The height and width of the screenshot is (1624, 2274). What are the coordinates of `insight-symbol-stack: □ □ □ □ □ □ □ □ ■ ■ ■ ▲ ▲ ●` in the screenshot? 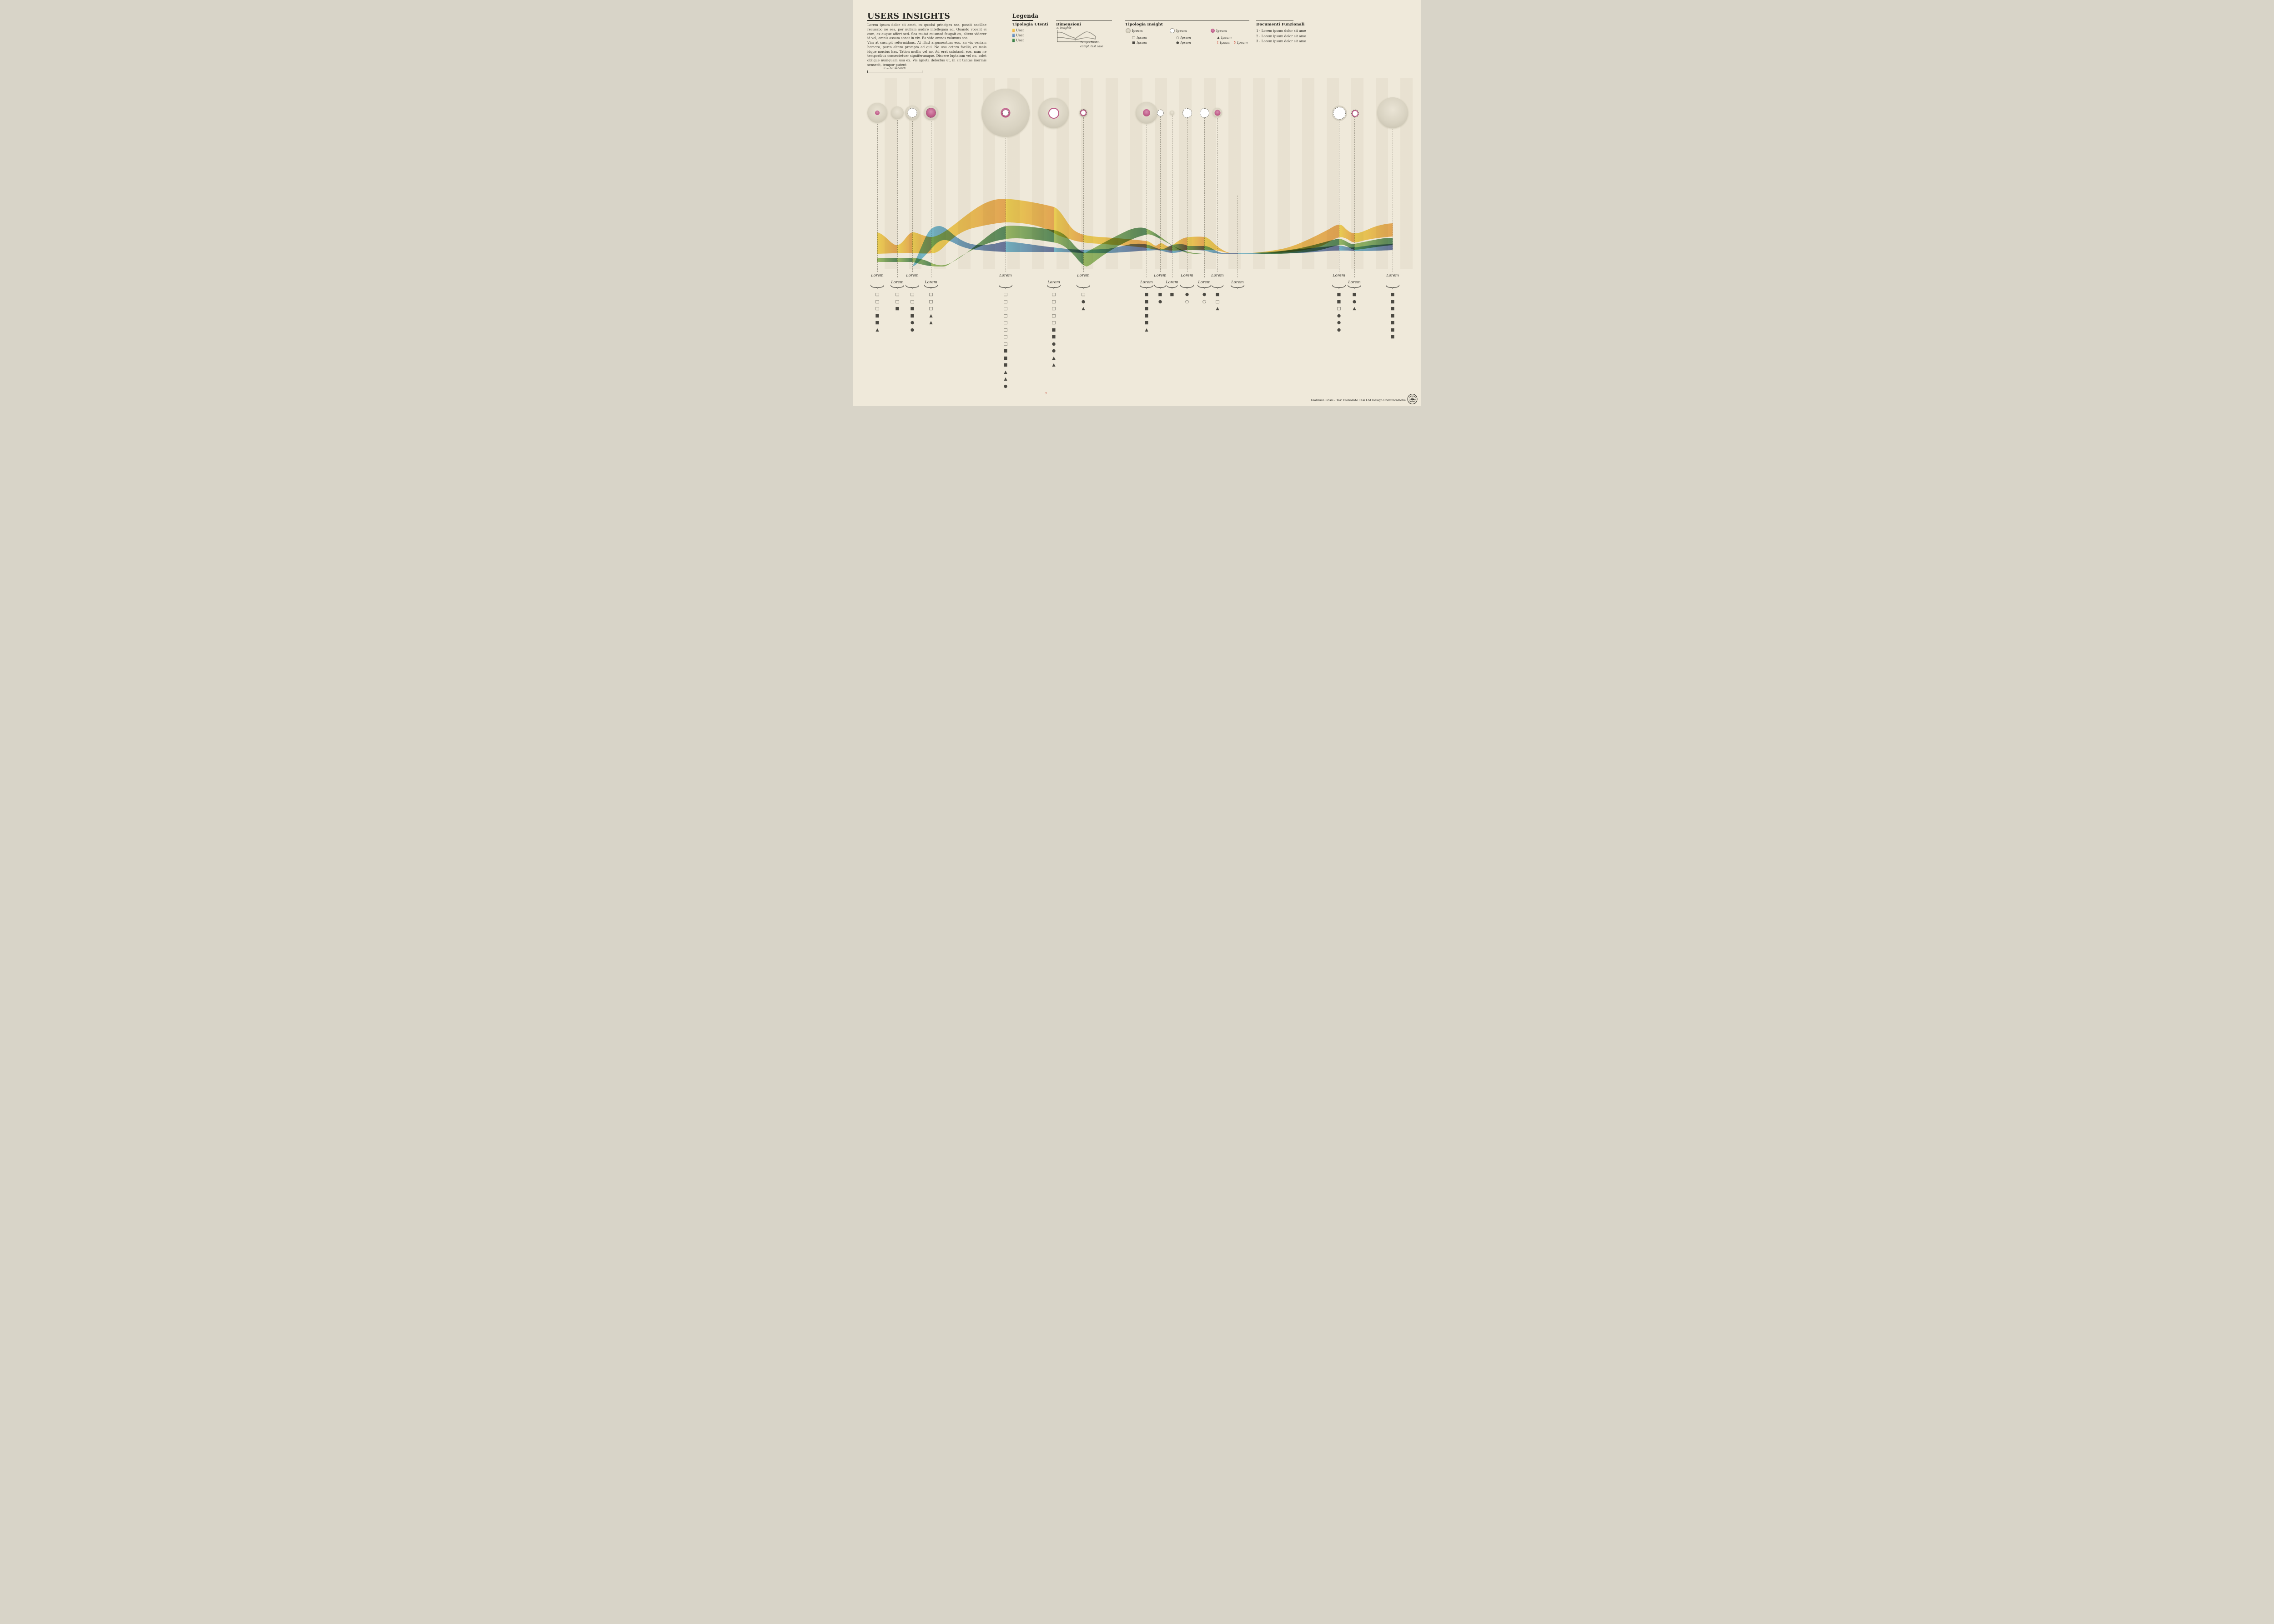 It's located at (1005, 340).